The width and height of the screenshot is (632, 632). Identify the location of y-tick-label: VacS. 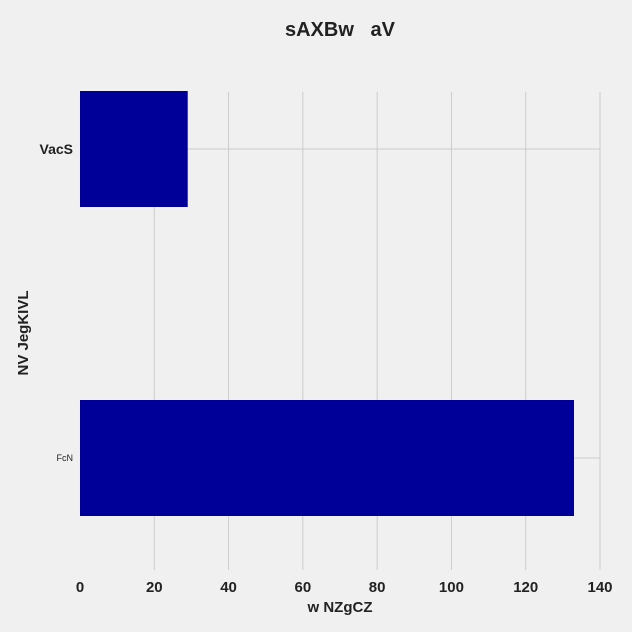
(56, 149).